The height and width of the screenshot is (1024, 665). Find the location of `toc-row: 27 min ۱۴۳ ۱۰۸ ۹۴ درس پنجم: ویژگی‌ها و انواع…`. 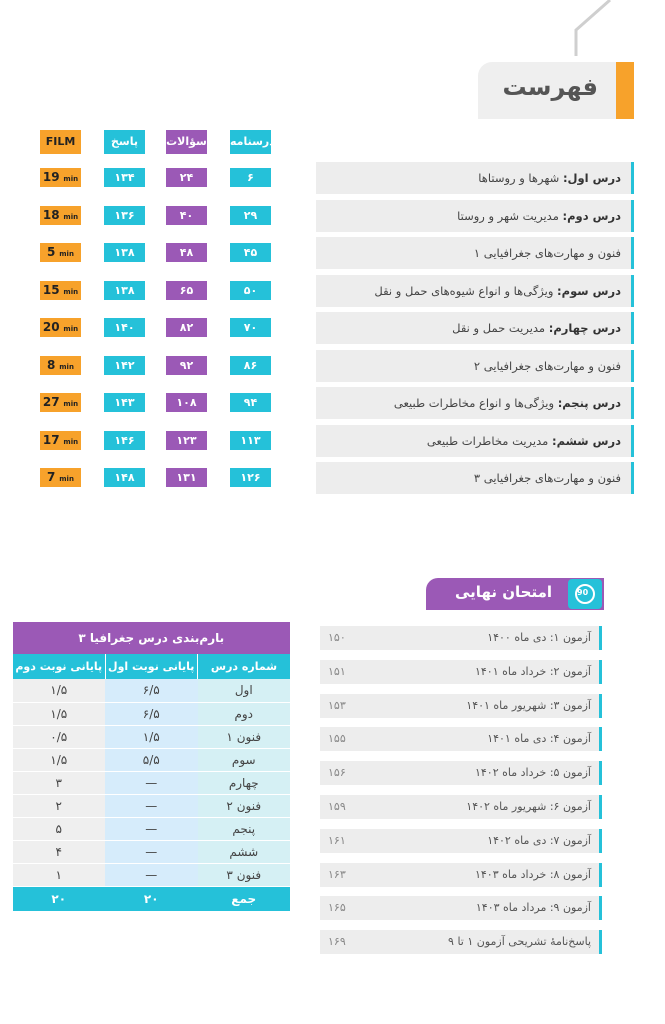

toc-row: 27 min ۱۴۳ ۱۰۸ ۹۴ درس پنجم: ویژگی‌ها و انواع… is located at coordinates (332, 403).